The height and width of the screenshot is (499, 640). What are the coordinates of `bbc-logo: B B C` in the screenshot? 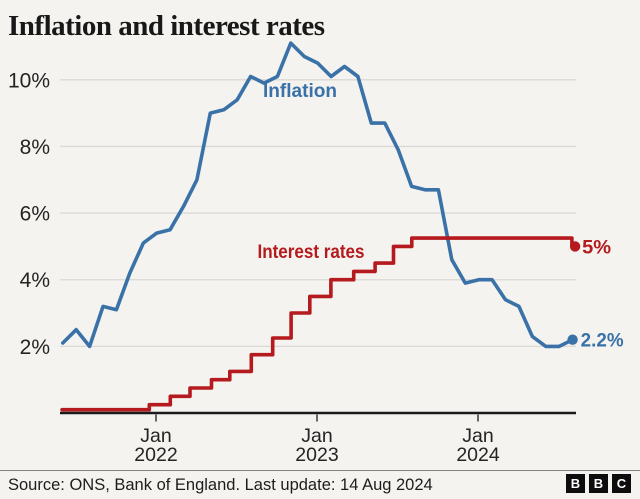 It's located at (598, 483).